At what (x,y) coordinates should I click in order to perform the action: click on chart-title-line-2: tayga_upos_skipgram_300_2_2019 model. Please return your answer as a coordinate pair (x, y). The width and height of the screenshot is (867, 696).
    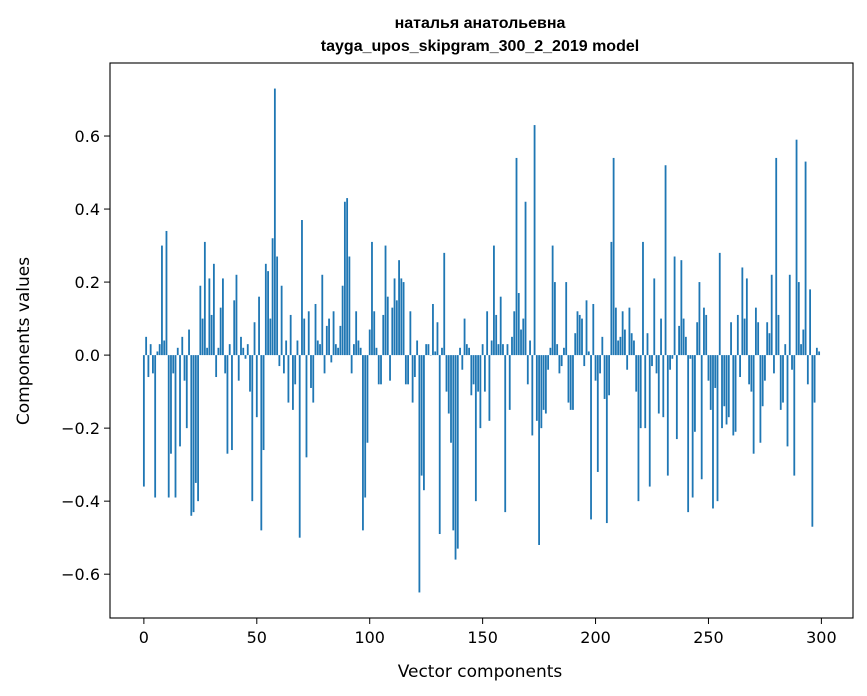
    Looking at the image, I should click on (480, 46).